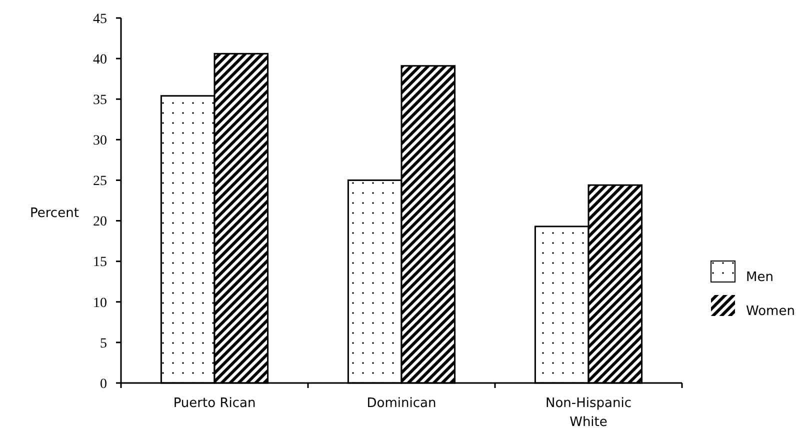 The image size is (807, 432). Describe the element at coordinates (54, 213) in the screenshot. I see `y-axis-title: Percent` at that location.